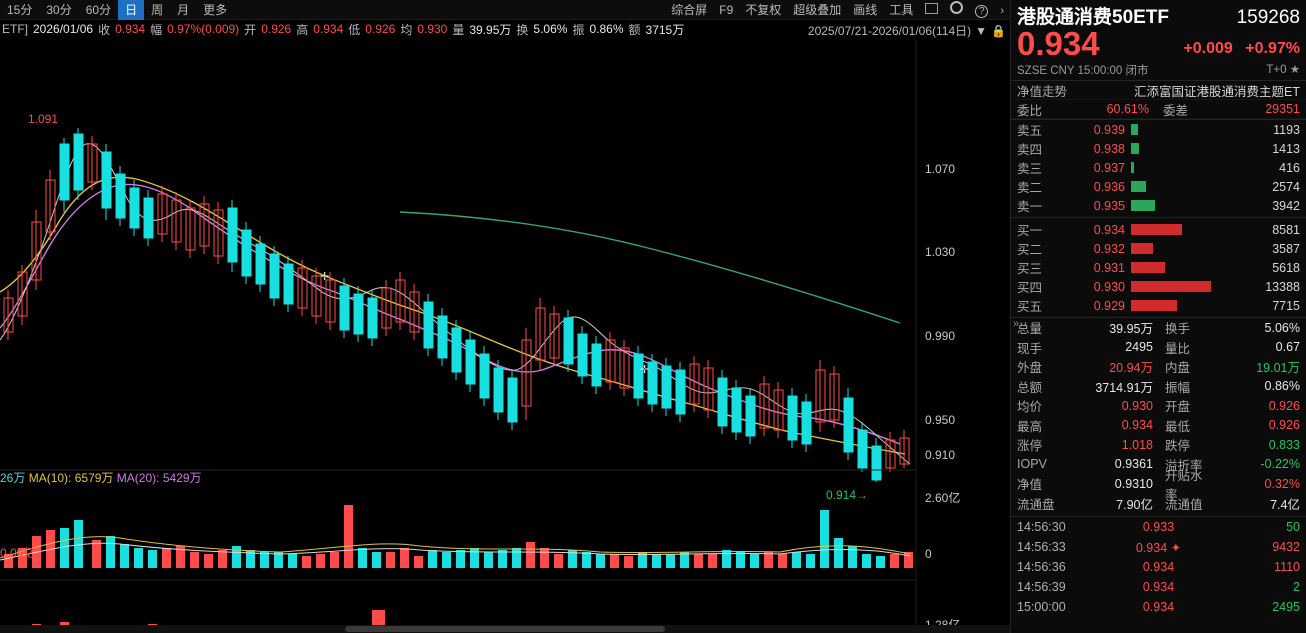  I want to click on ask1-bar, so click(1185, 205).